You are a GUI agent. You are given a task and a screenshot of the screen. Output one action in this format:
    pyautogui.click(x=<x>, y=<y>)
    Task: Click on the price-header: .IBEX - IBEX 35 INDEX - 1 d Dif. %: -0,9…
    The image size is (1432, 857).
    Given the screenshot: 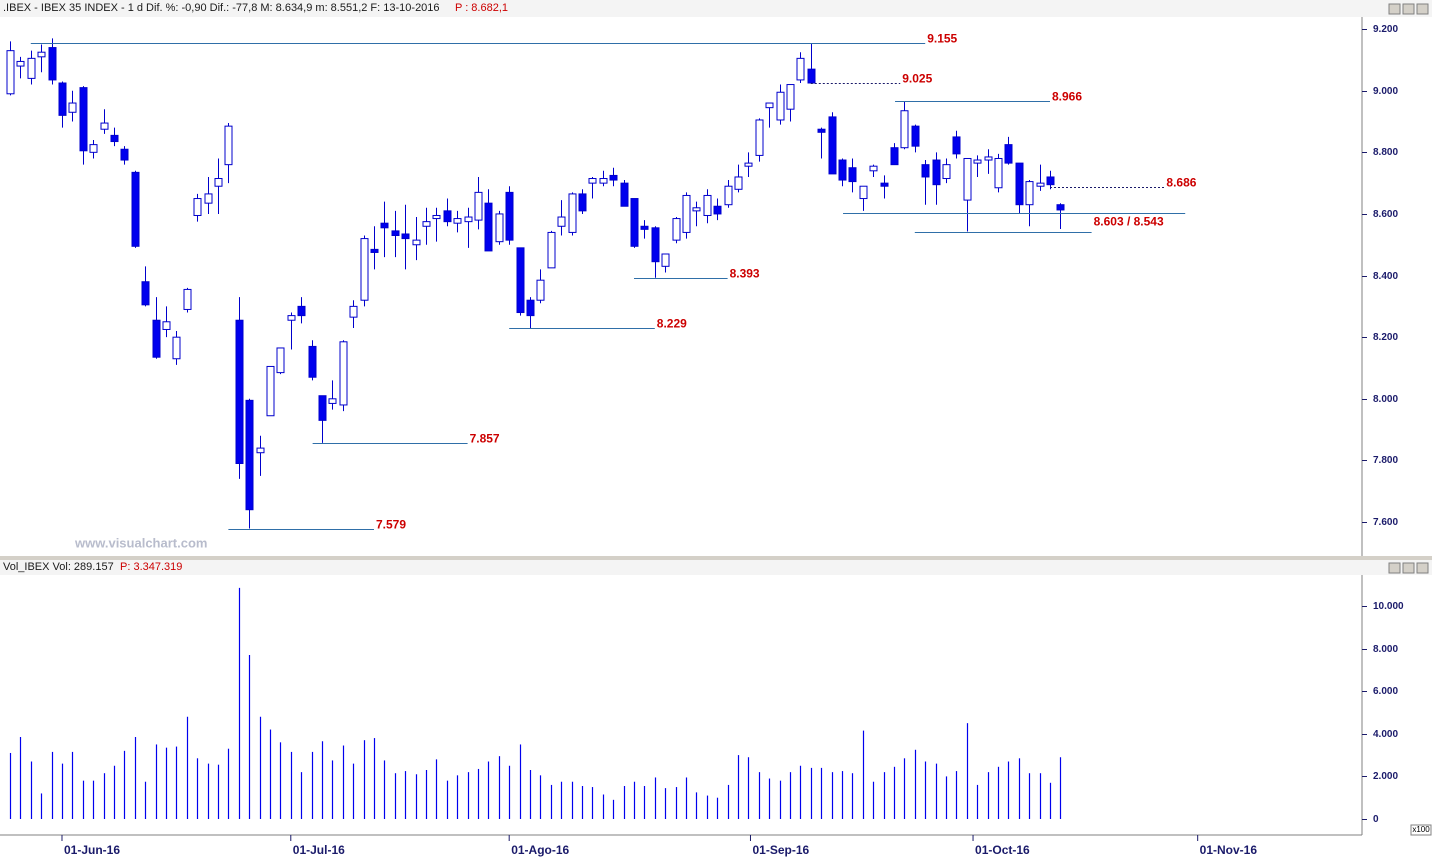 What is the action you would take?
    pyautogui.click(x=221, y=8)
    